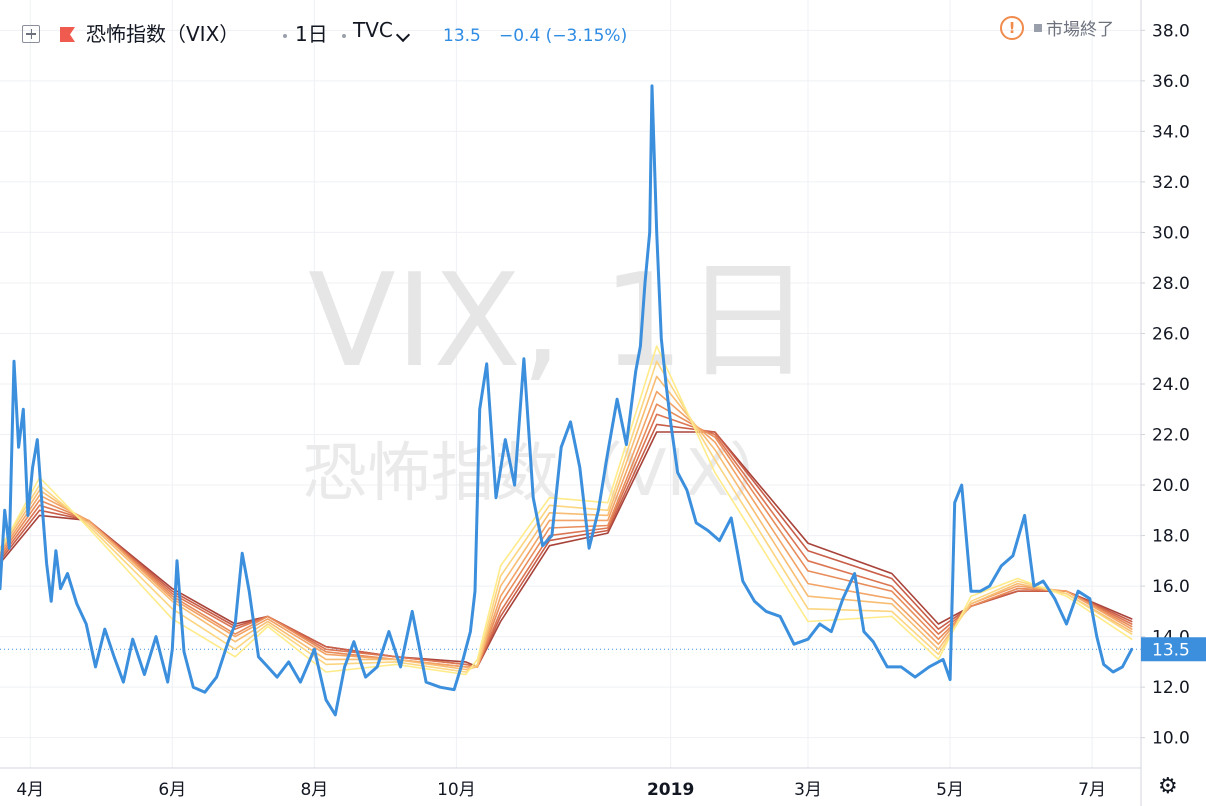 Image resolution: width=1206 pixels, height=806 pixels. I want to click on square-icon, so click(1038, 28).